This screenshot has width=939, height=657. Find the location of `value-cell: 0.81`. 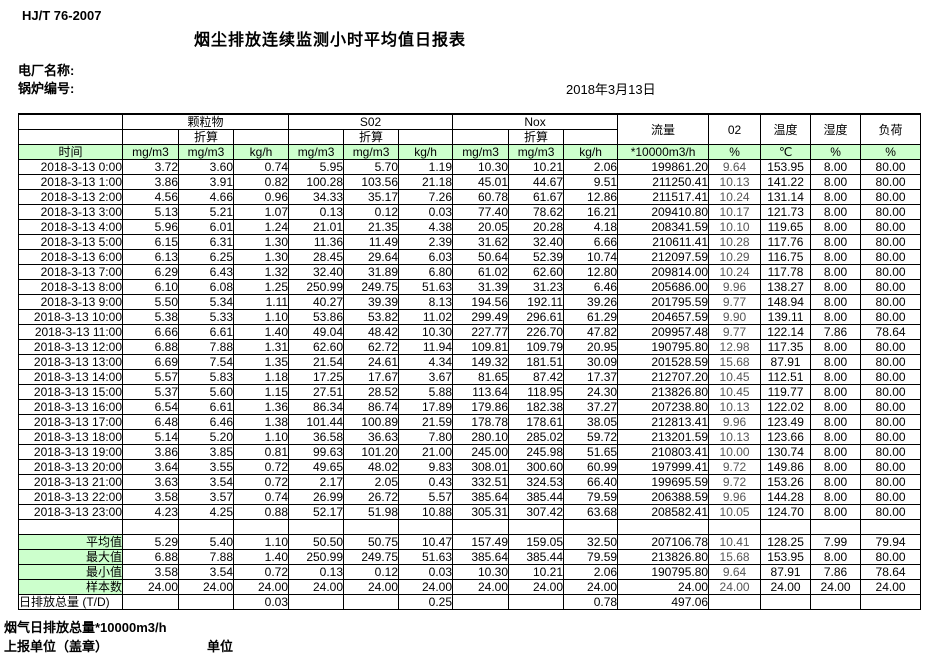

value-cell: 0.81 is located at coordinates (261, 452).